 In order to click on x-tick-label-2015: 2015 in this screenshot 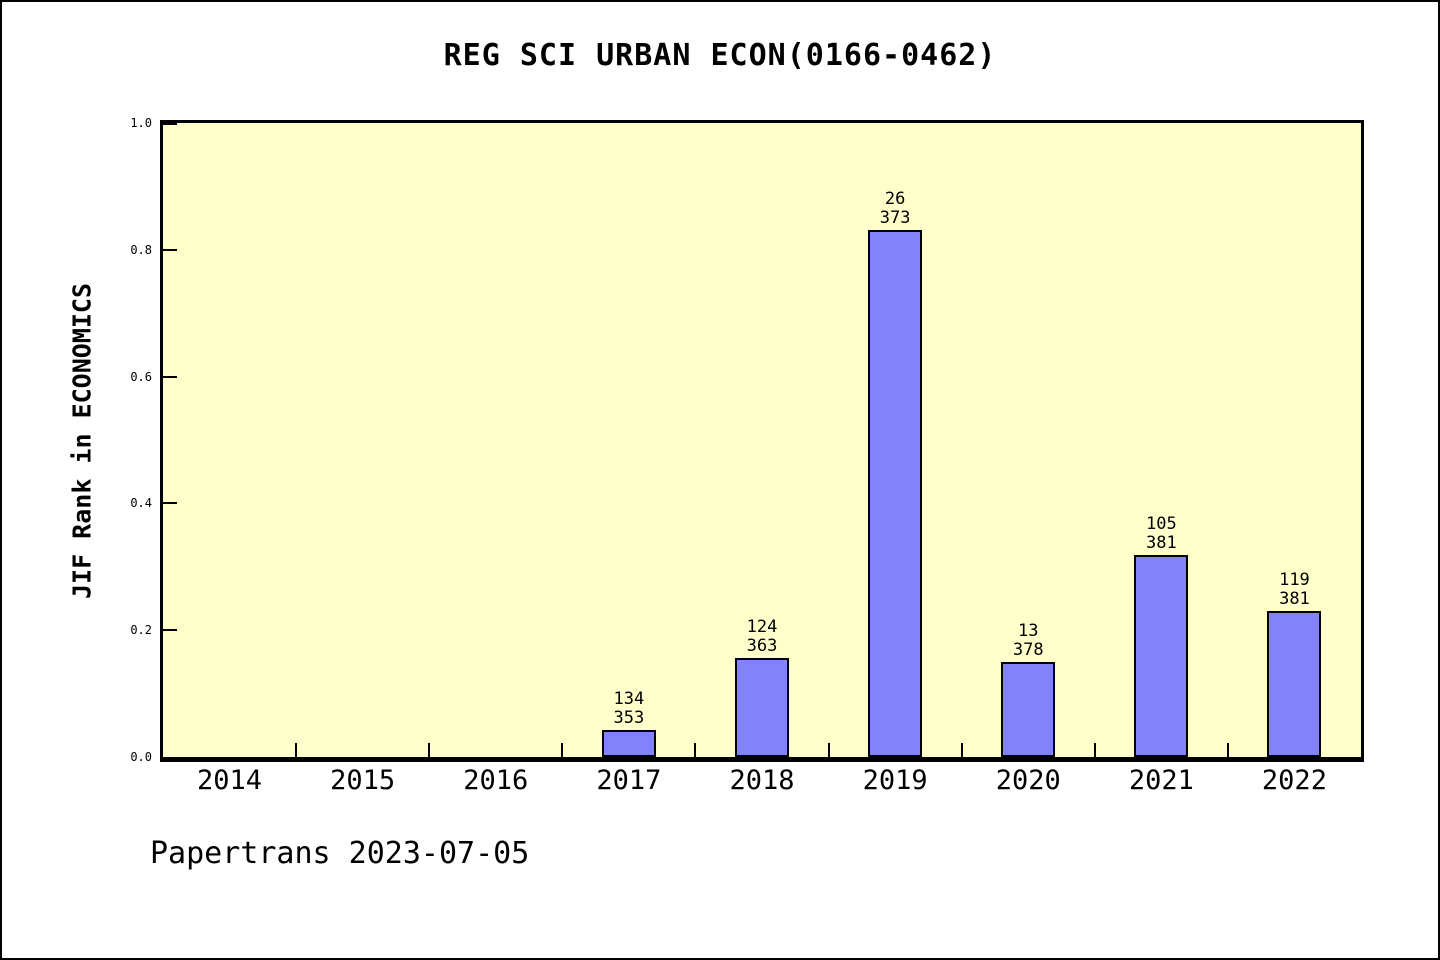, I will do `click(363, 780)`.